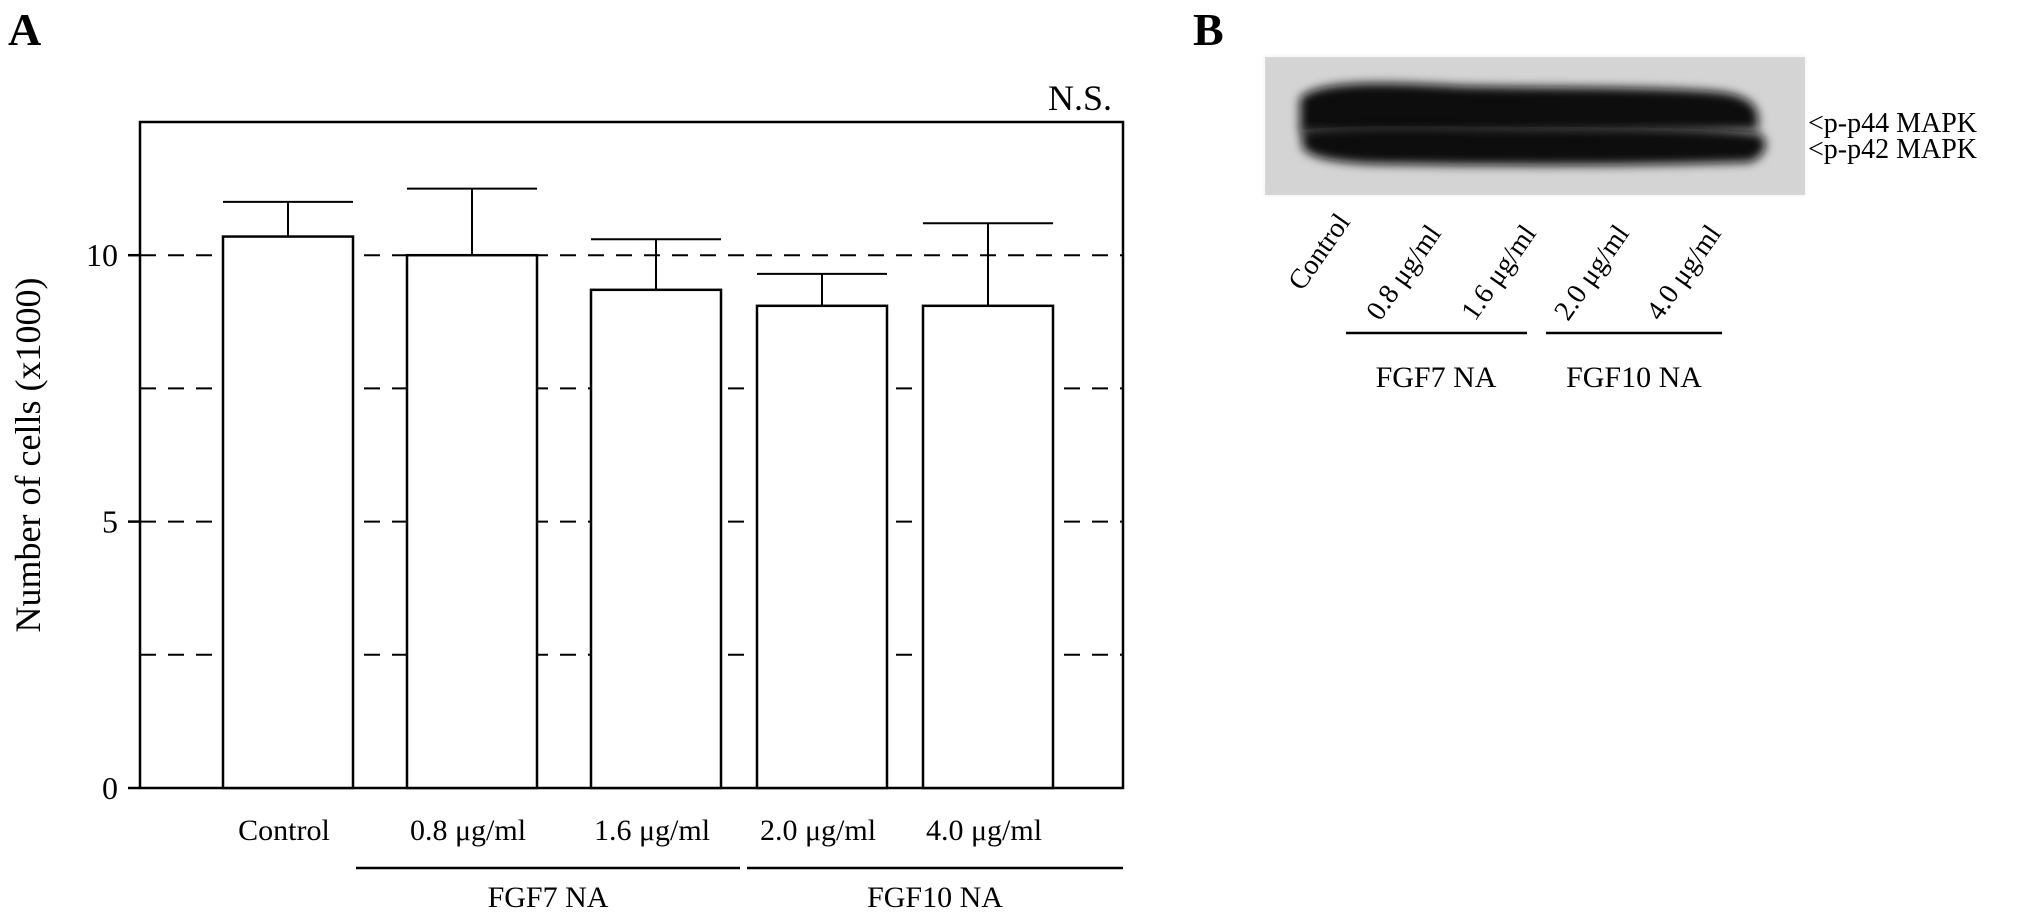 This screenshot has height=918, width=2031. Describe the element at coordinates (739, 890) in the screenshot. I see `x-group-labels: FGF7 NA FGF10 NA` at that location.